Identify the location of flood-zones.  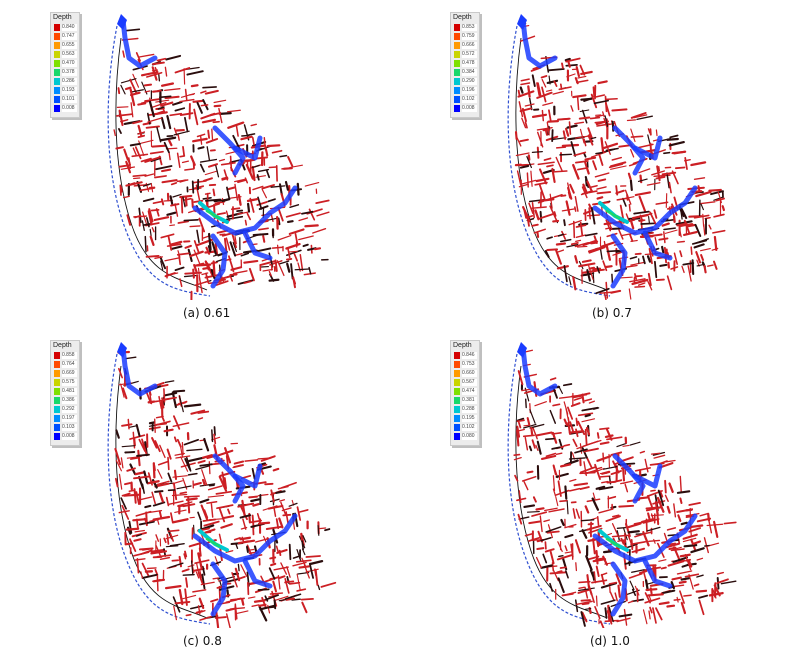
(209, 481).